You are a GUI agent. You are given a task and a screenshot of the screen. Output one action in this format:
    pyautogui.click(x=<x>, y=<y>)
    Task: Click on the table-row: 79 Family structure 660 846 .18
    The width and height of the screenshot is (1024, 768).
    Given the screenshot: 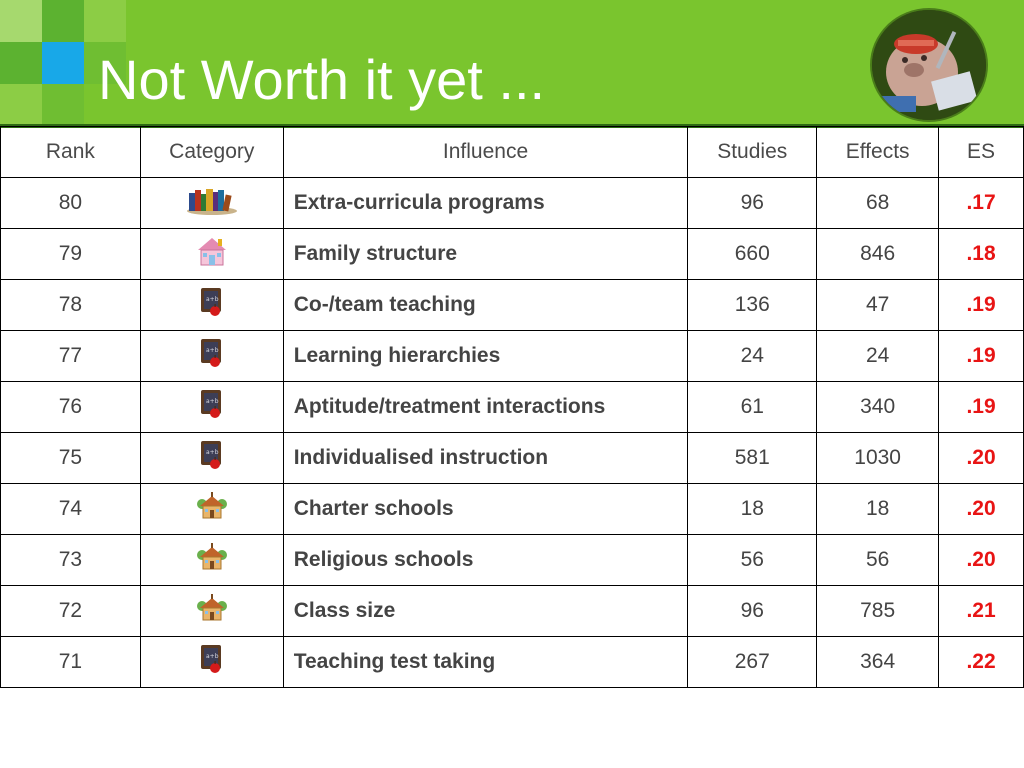 What is the action you would take?
    pyautogui.click(x=512, y=254)
    